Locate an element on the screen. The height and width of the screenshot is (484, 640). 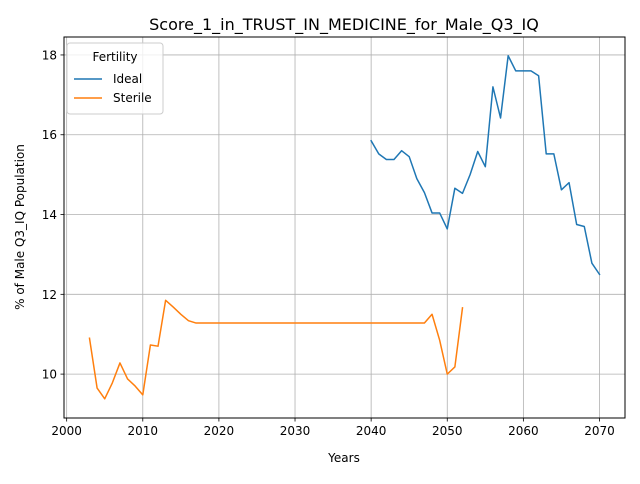
x-axis-label: Years is located at coordinates (343, 458).